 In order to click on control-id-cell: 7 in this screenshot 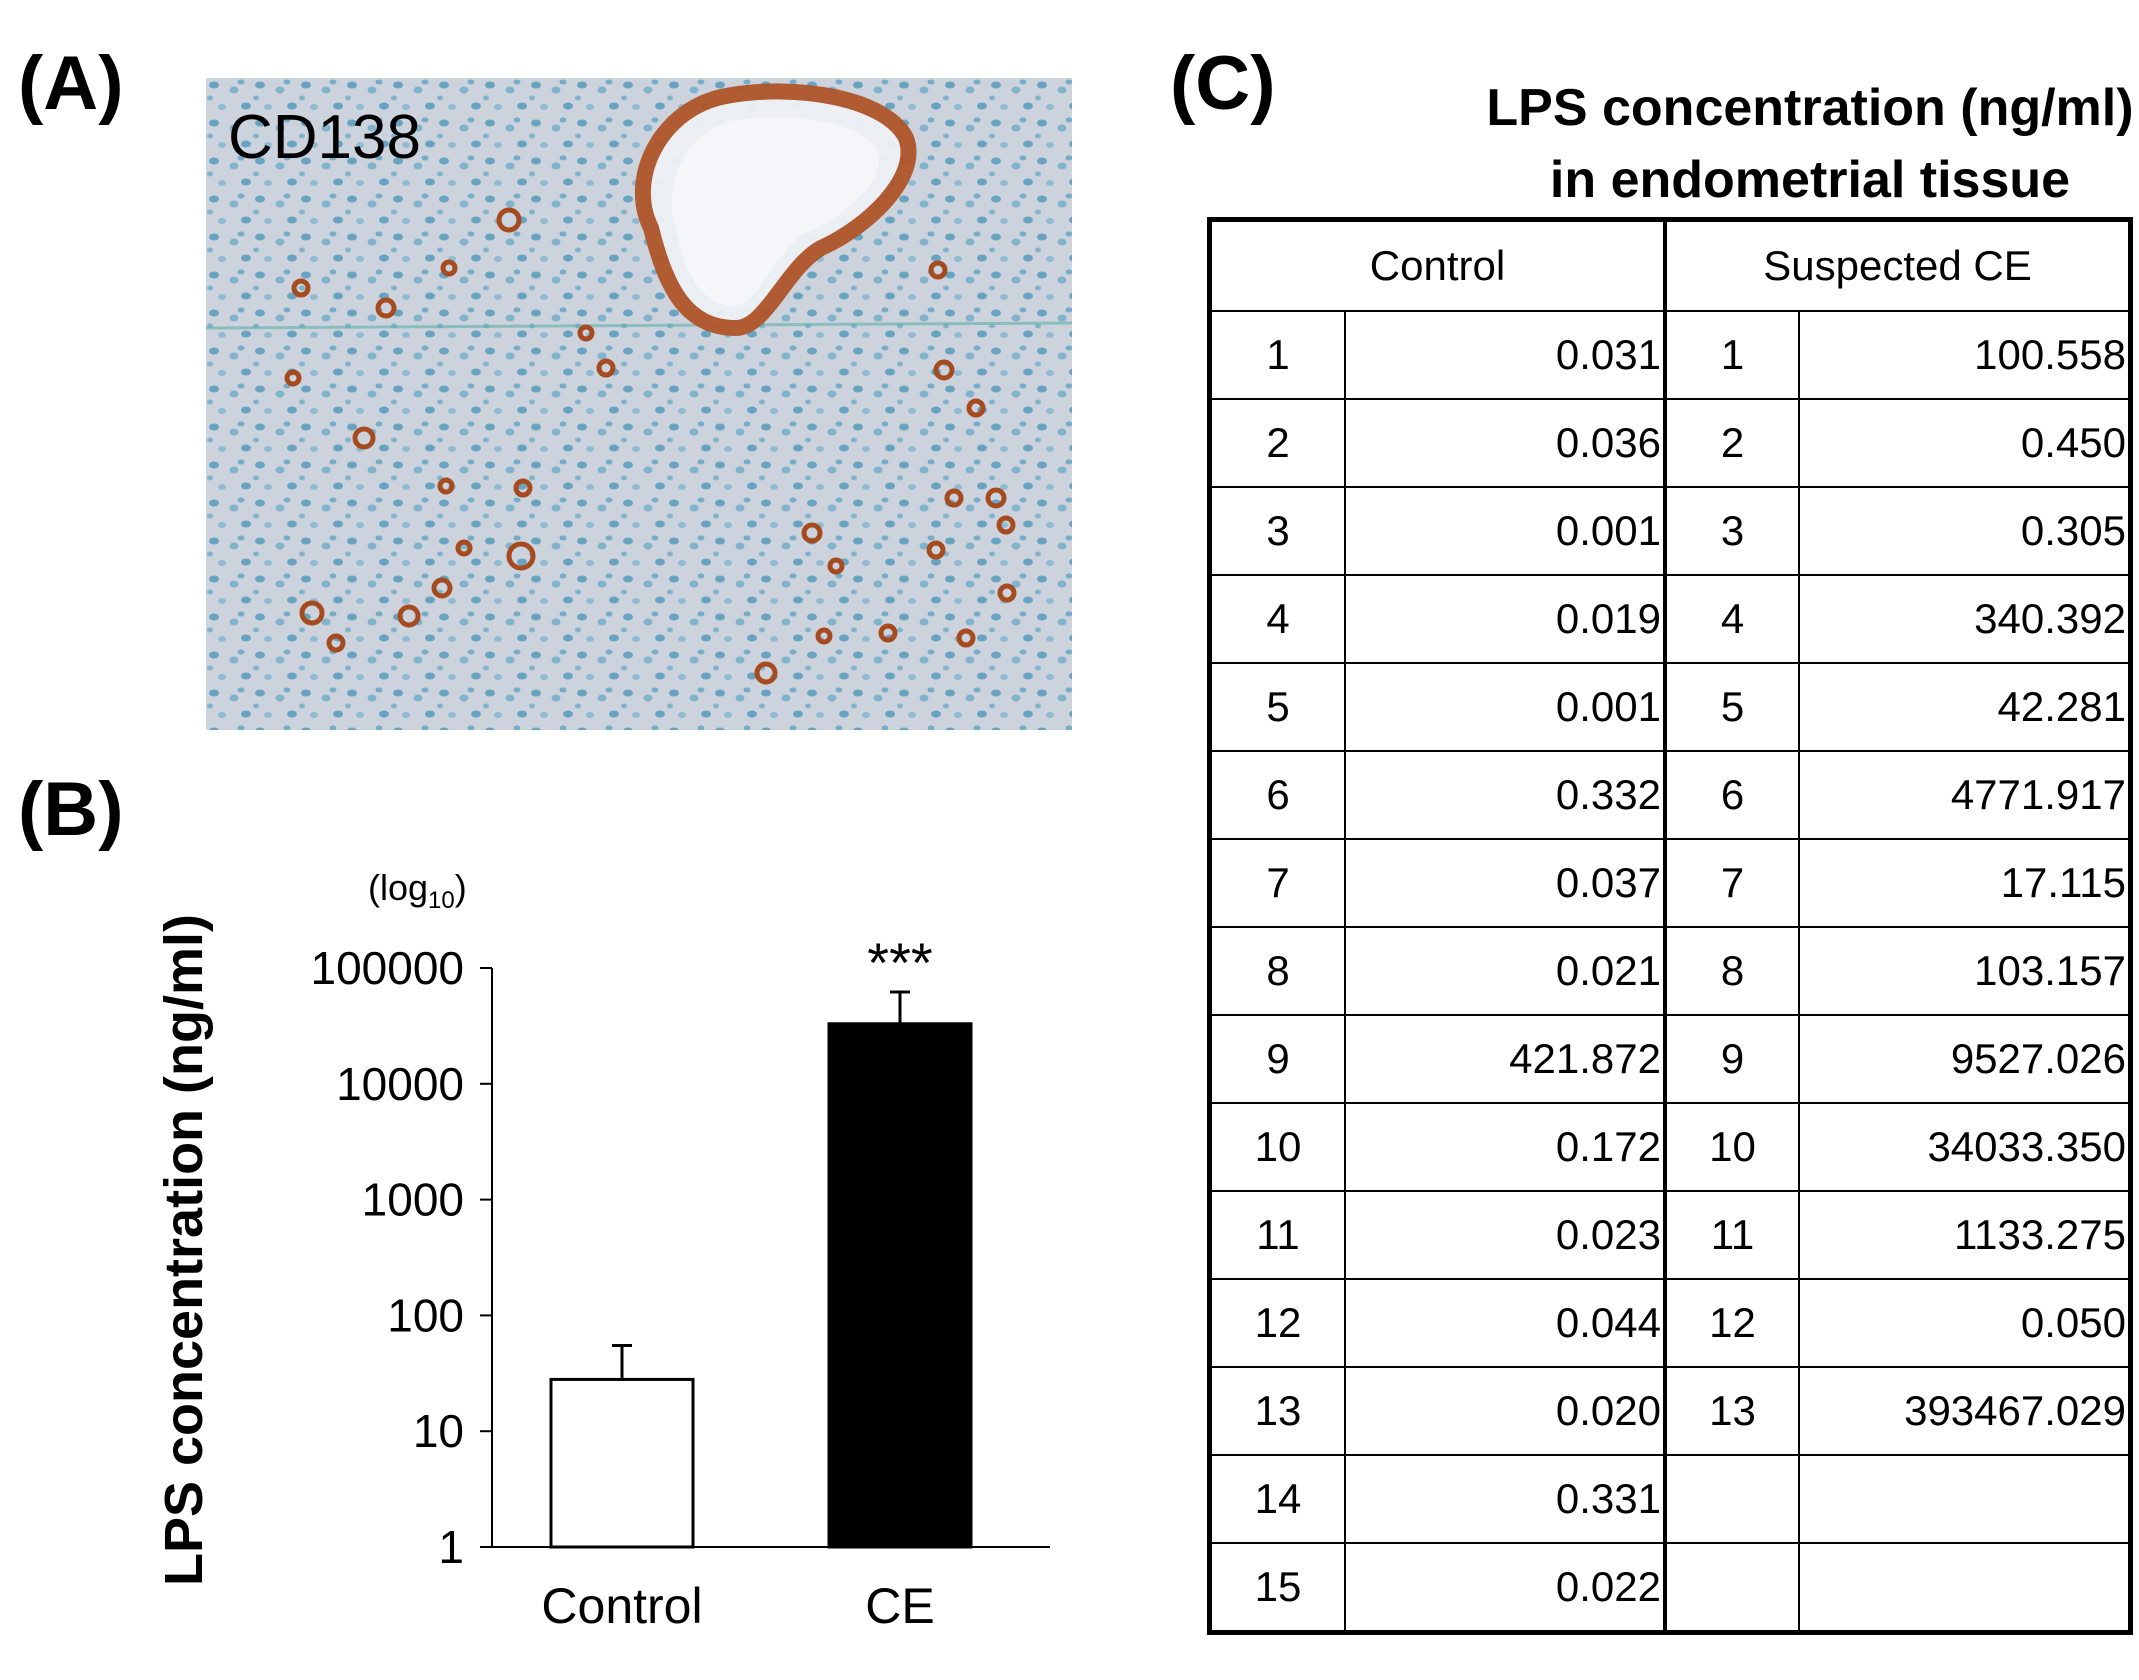, I will do `click(1278, 883)`.